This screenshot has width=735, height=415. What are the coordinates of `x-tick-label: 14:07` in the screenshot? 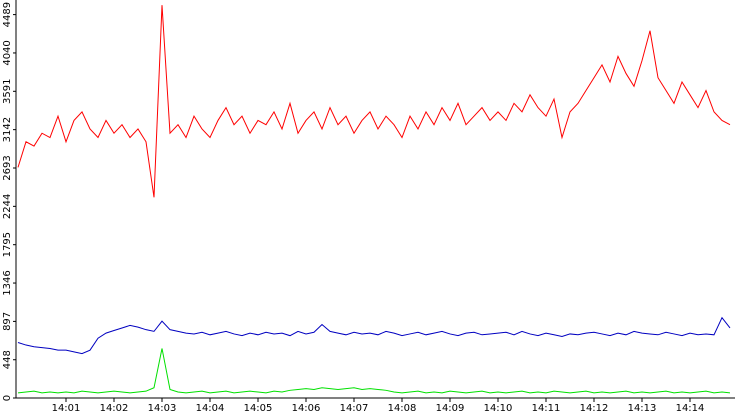 It's located at (354, 408).